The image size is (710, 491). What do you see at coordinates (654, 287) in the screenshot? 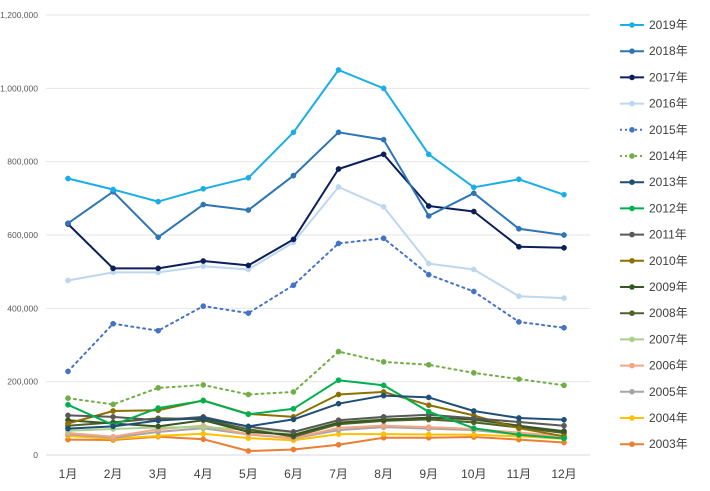
I see `legend-item: 2009年` at bounding box center [654, 287].